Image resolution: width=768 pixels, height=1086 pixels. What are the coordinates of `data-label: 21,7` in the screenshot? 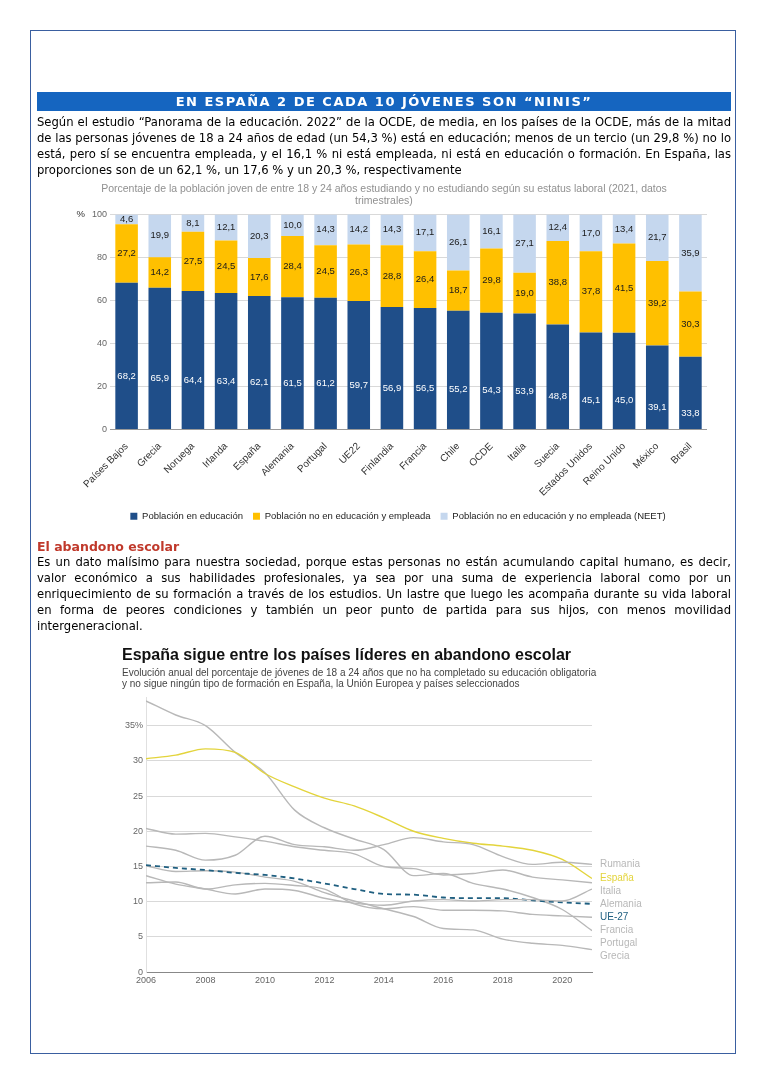 It's located at (657, 237).